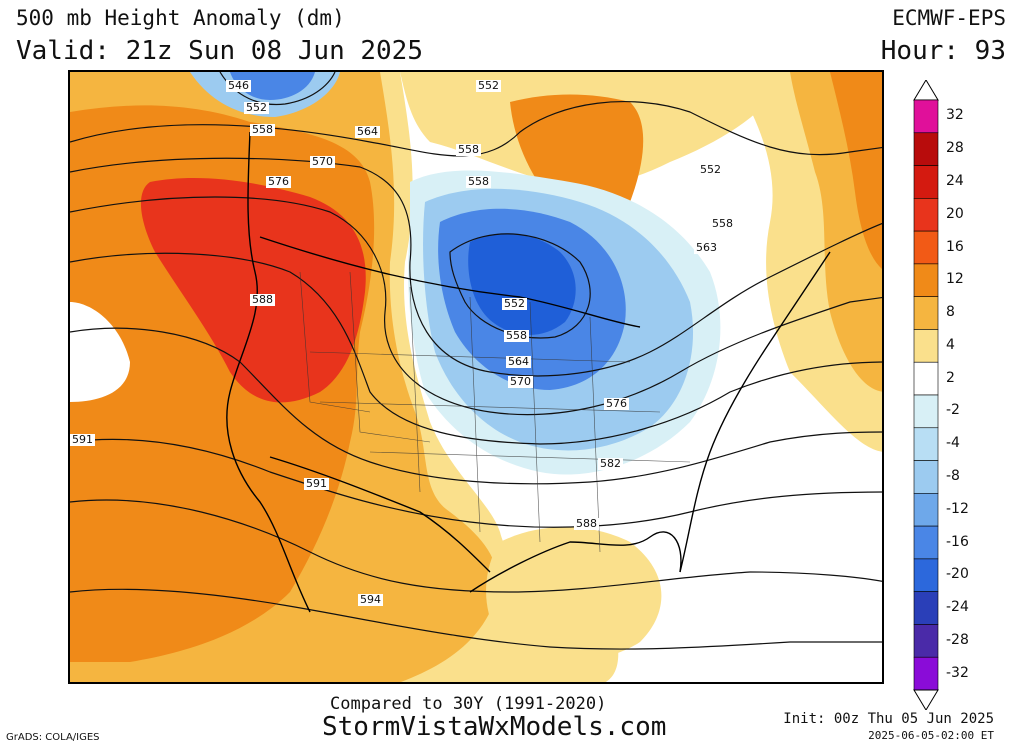 This screenshot has height=754, width=1024. I want to click on climatology-note: Compared to 30Y (1991-2020), so click(468, 704).